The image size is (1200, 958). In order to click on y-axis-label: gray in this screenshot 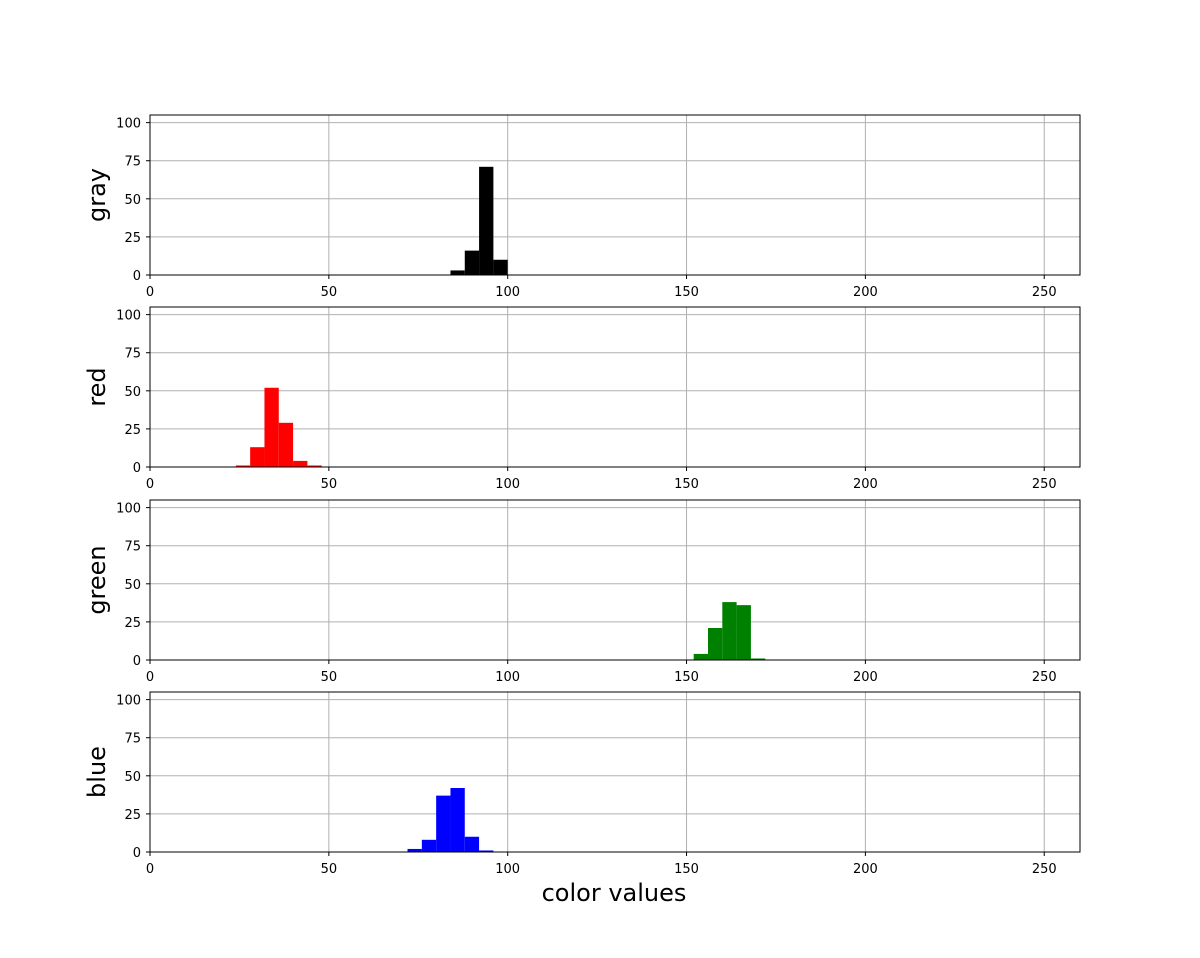, I will do `click(97, 195)`.